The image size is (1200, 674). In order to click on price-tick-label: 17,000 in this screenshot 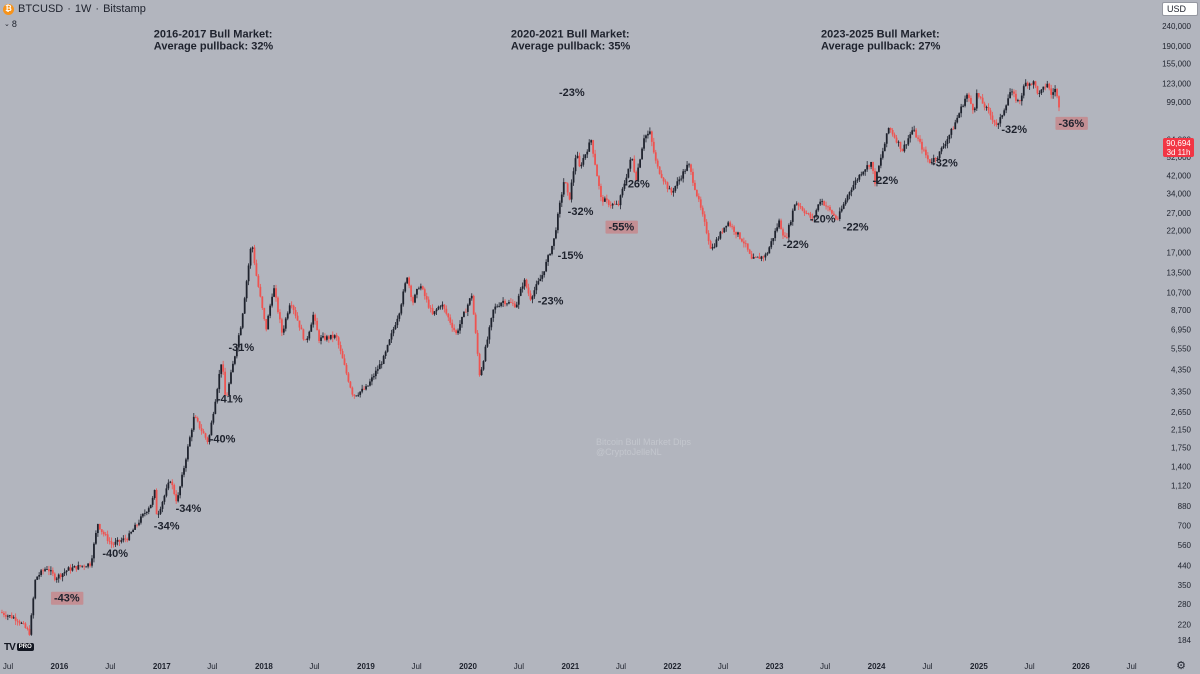, I will do `click(1179, 253)`.